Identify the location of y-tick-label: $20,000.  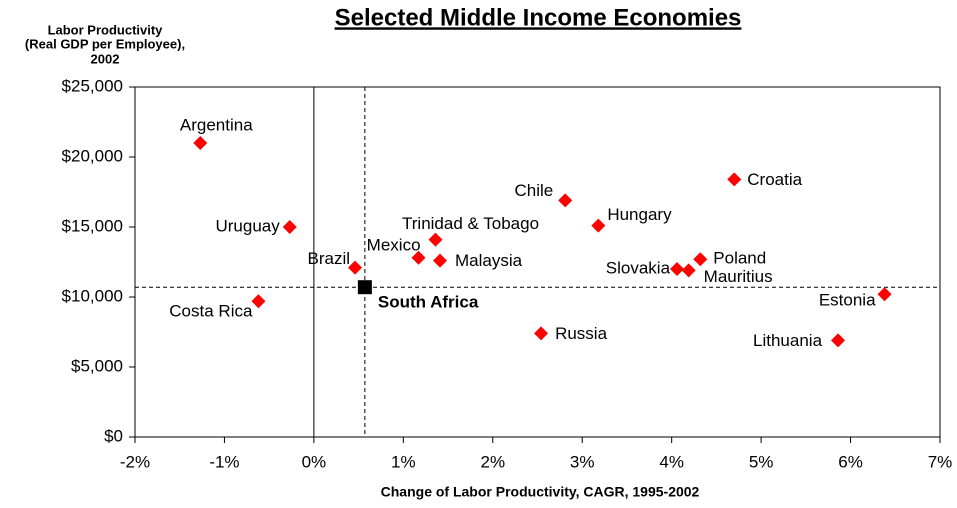
(92, 155).